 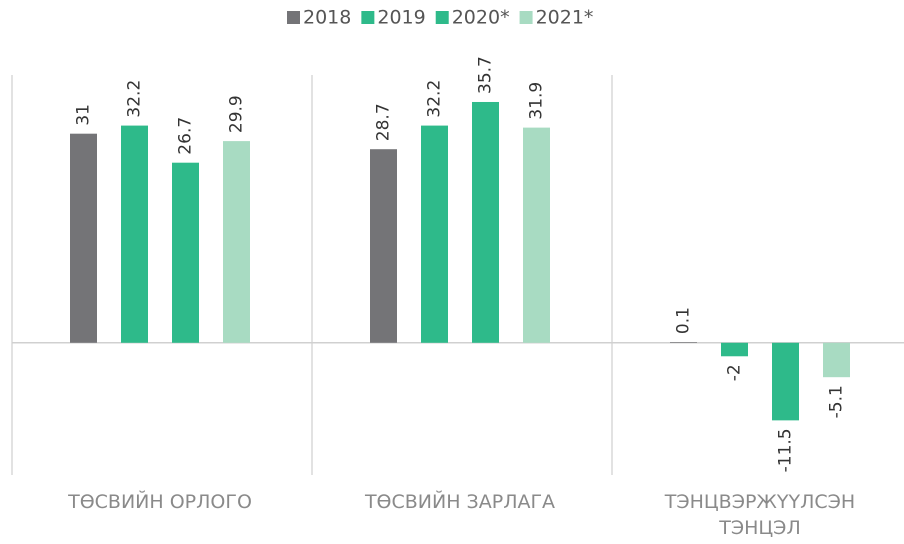 What do you see at coordinates (537, 101) in the screenshot?
I see `value-label: 31.9` at bounding box center [537, 101].